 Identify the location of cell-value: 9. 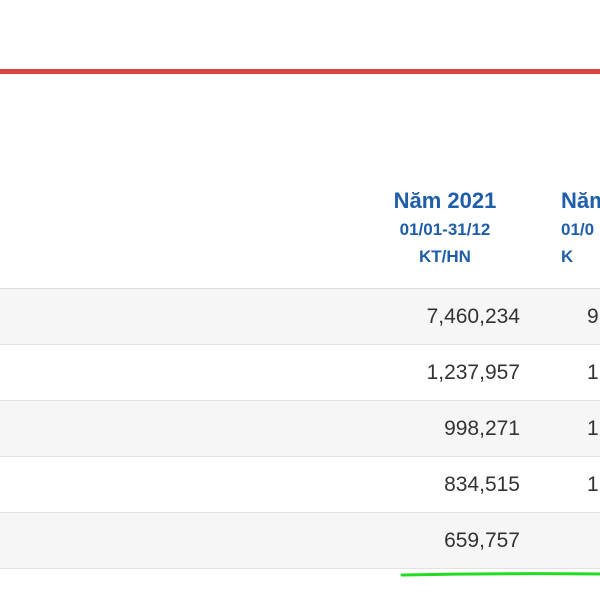
(593, 316).